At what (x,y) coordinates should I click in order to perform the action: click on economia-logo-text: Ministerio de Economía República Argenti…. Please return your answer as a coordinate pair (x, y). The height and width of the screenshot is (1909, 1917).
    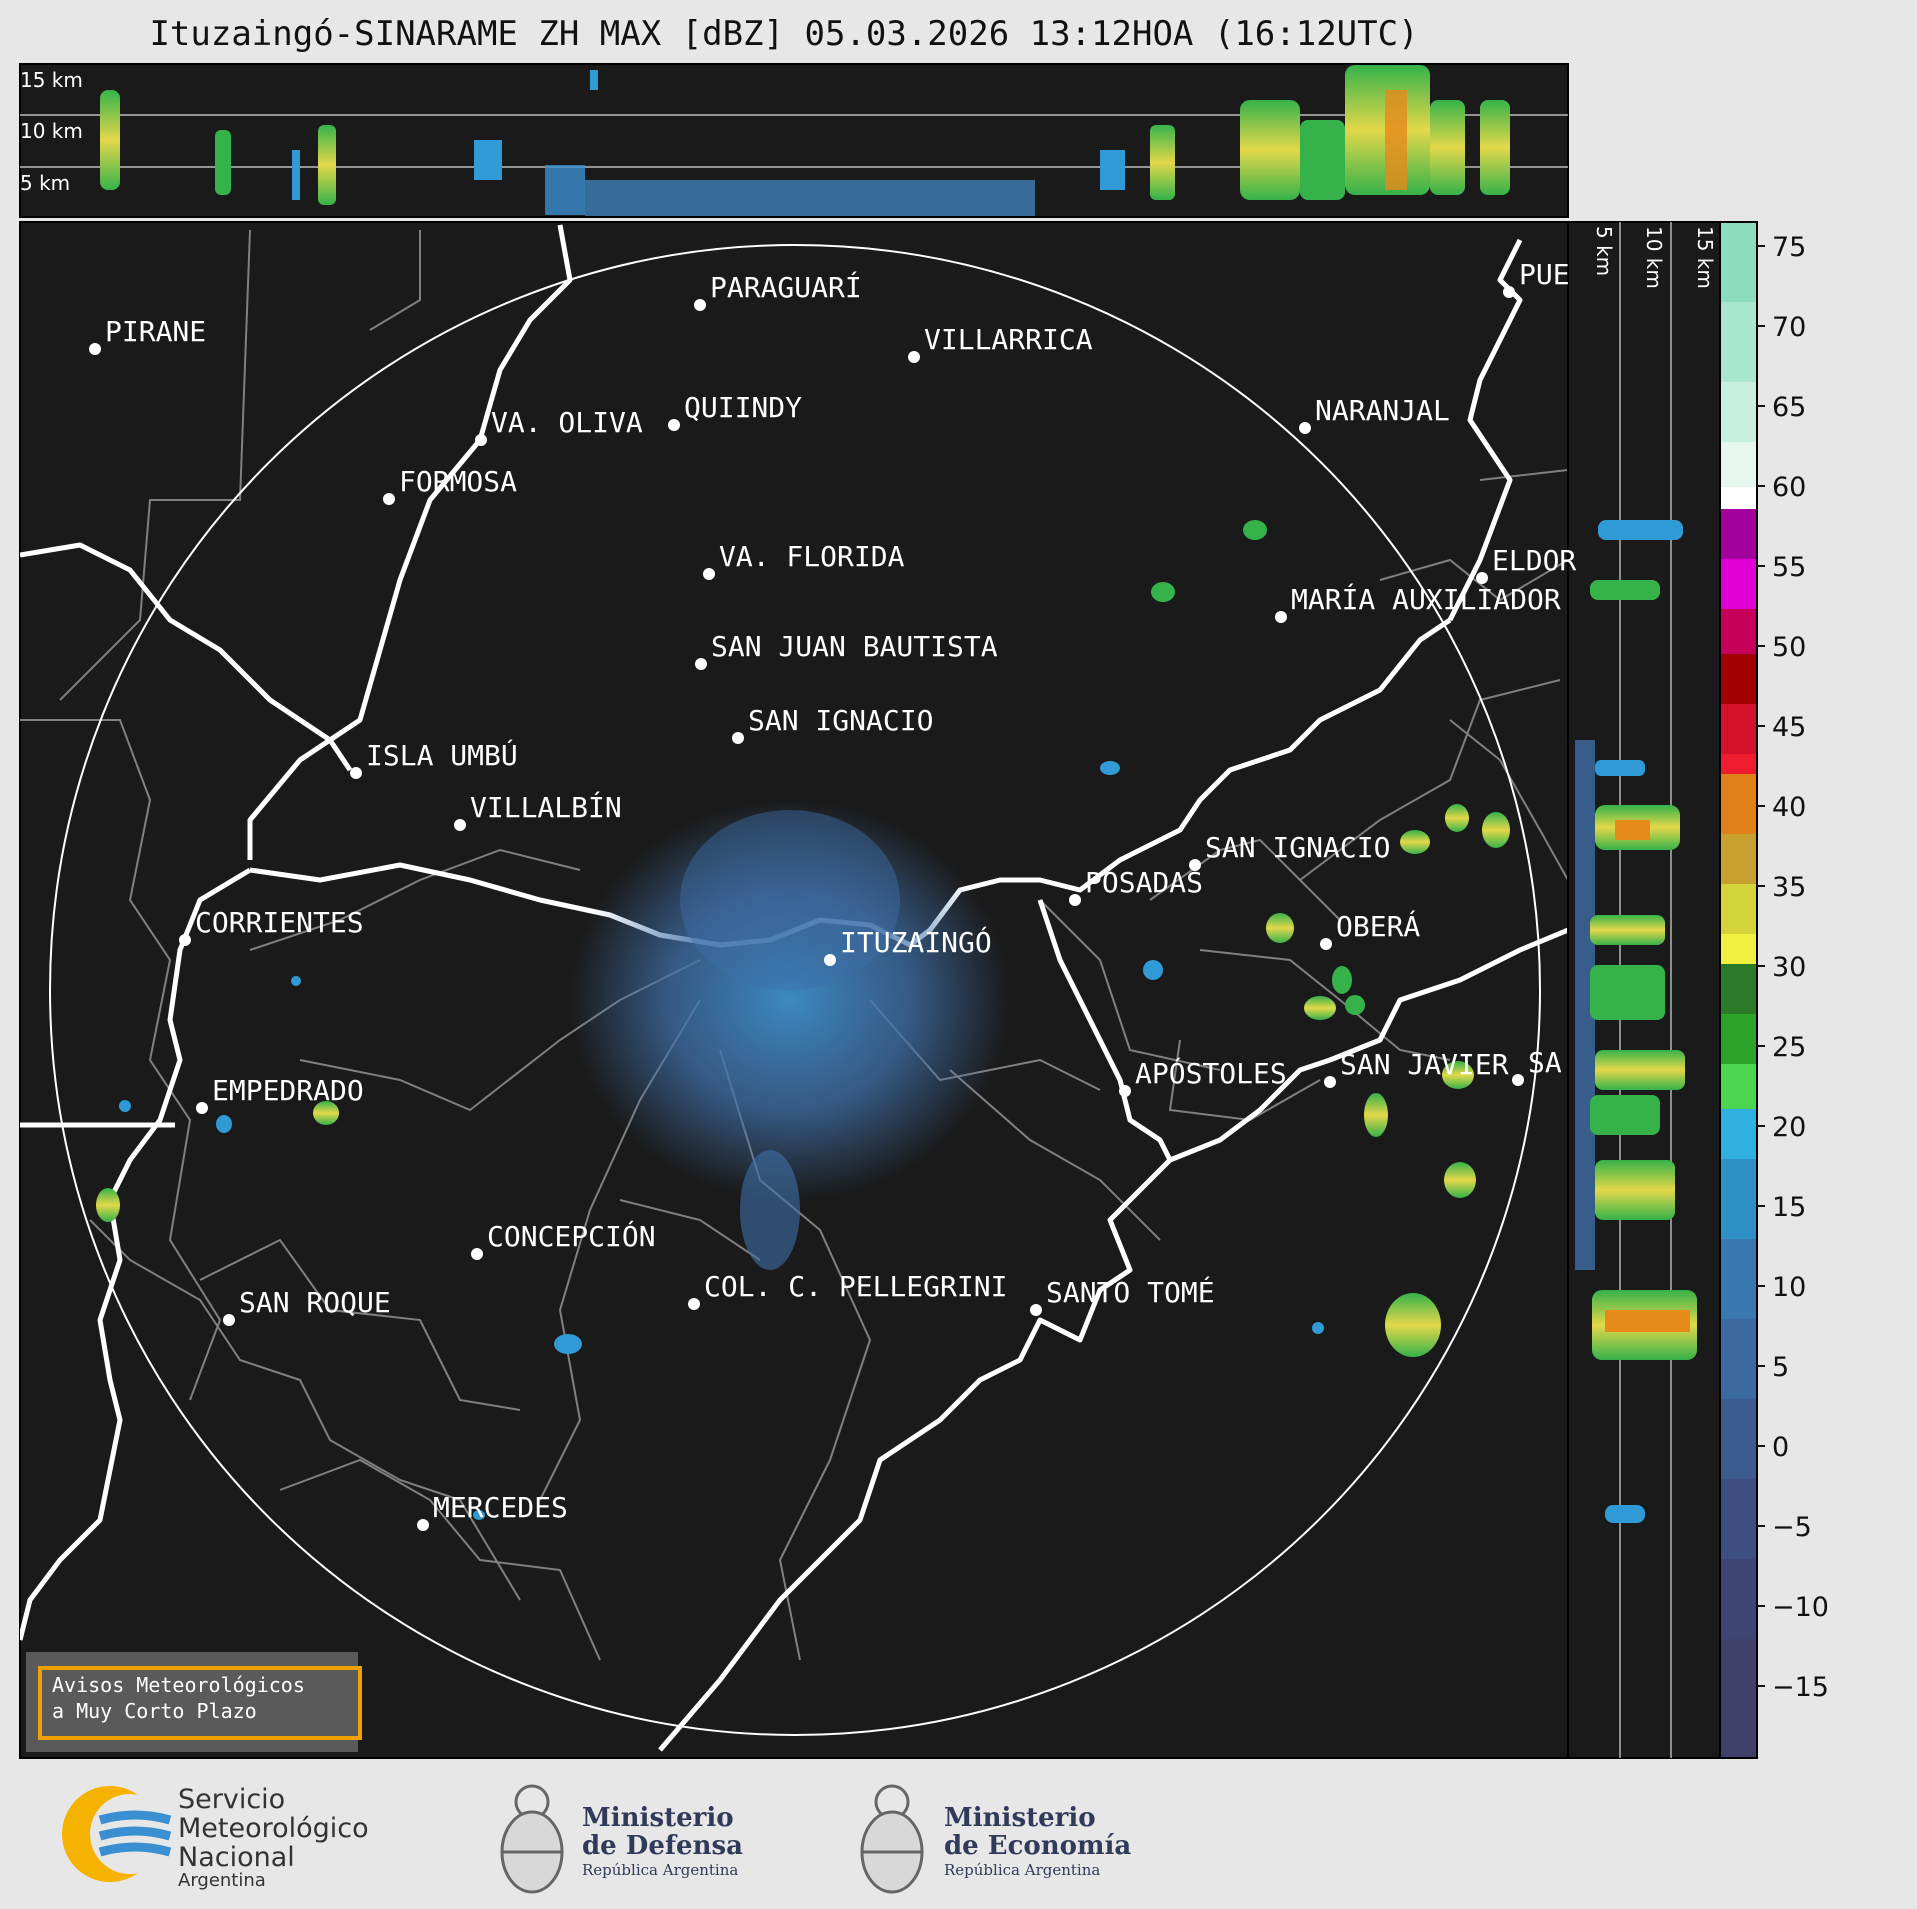
    Looking at the image, I should click on (1037, 1842).